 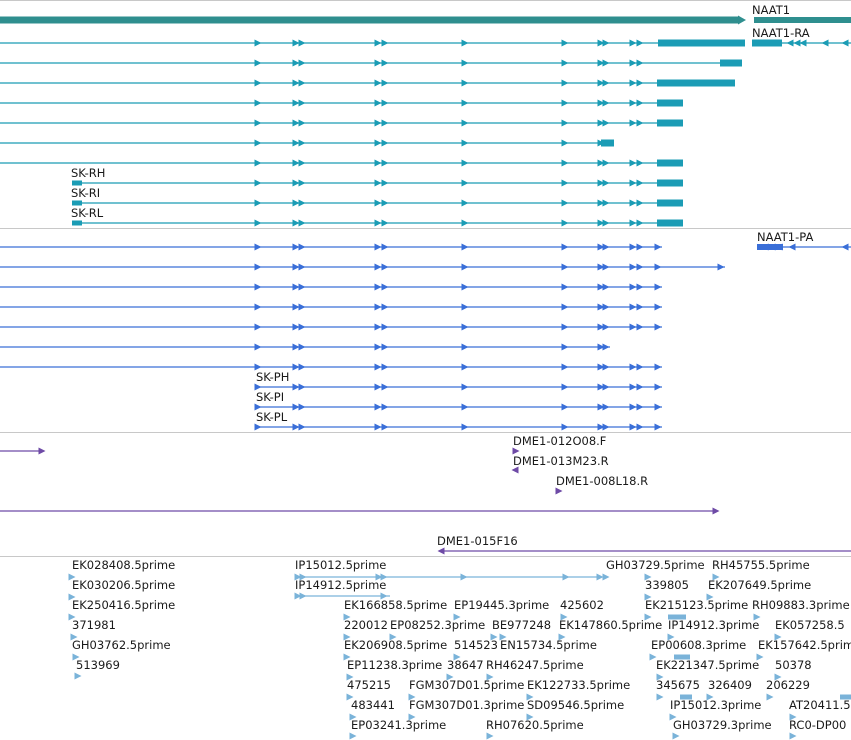 What do you see at coordinates (607, 143) in the screenshot?
I see `exon-block` at bounding box center [607, 143].